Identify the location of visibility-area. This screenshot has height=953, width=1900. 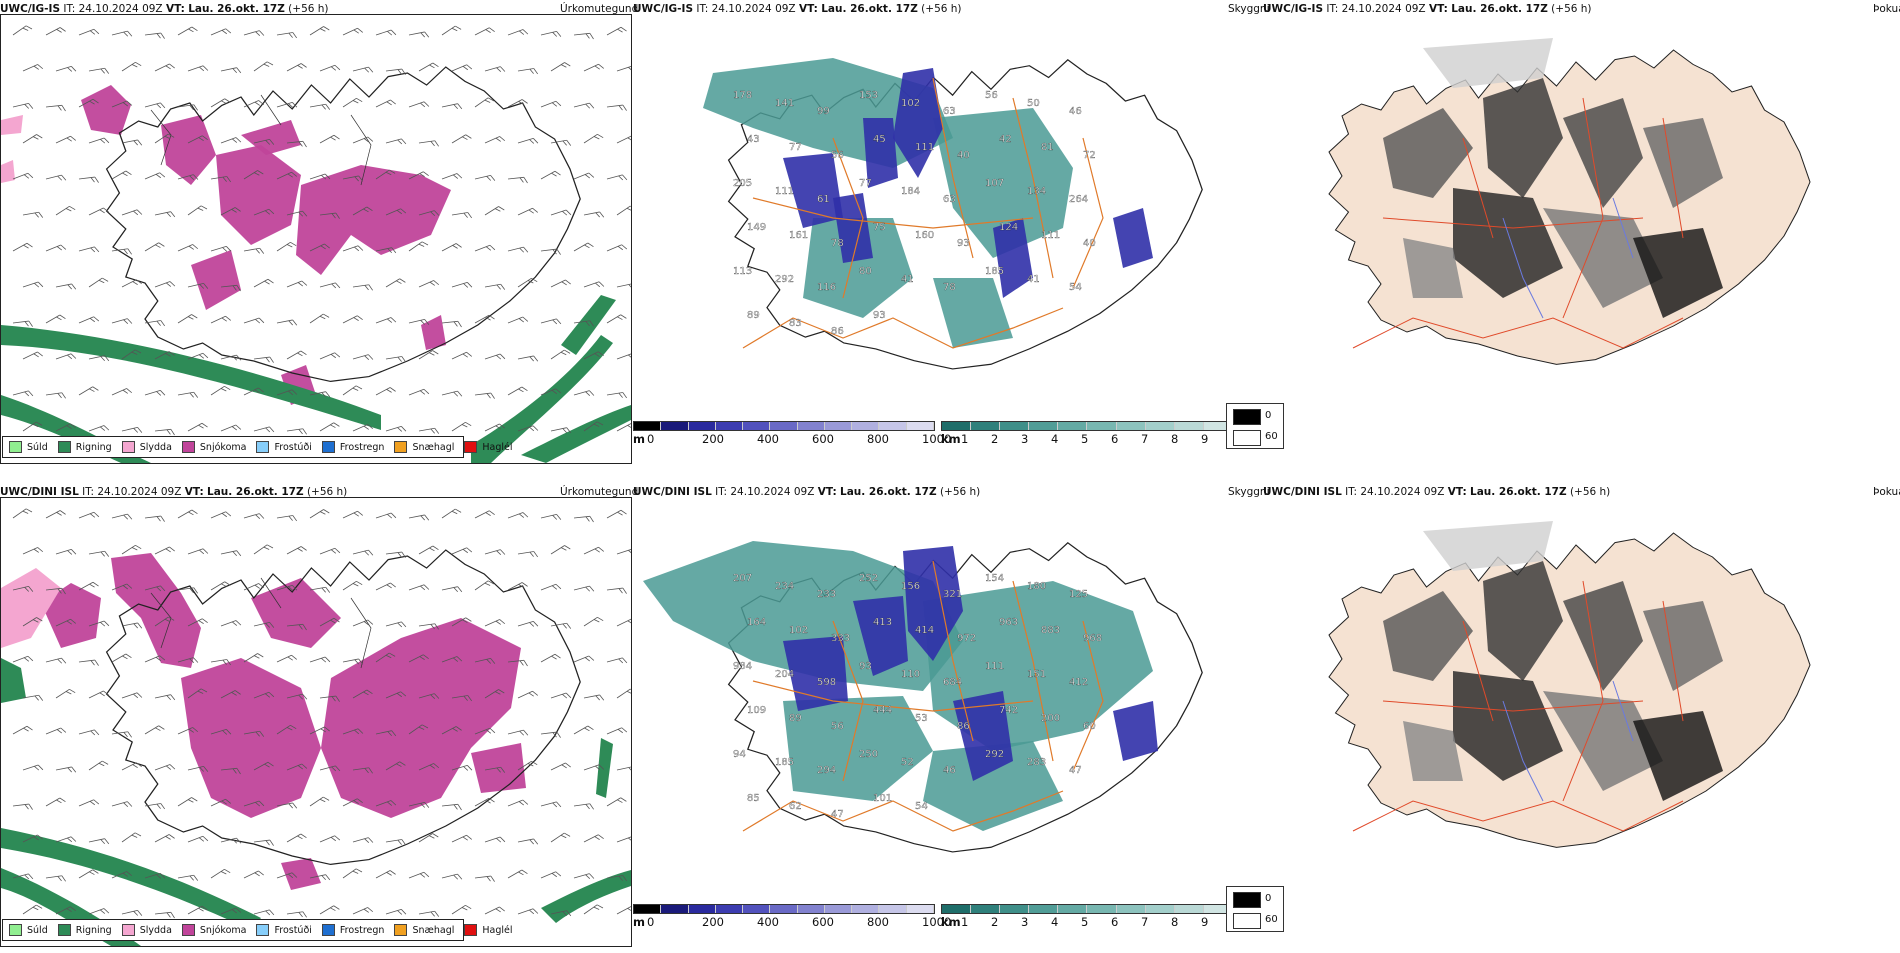
(993, 786).